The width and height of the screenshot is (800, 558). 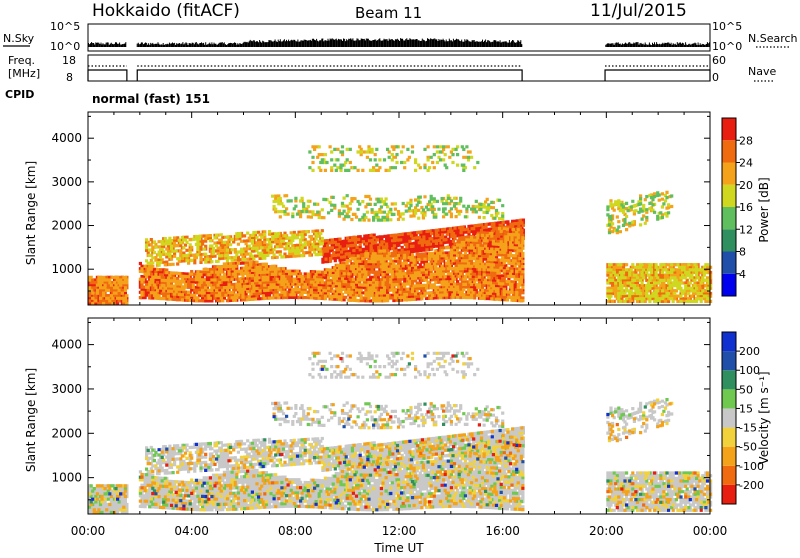 What do you see at coordinates (746, 140) in the screenshot?
I see `colorbar-tick-label: 28` at bounding box center [746, 140].